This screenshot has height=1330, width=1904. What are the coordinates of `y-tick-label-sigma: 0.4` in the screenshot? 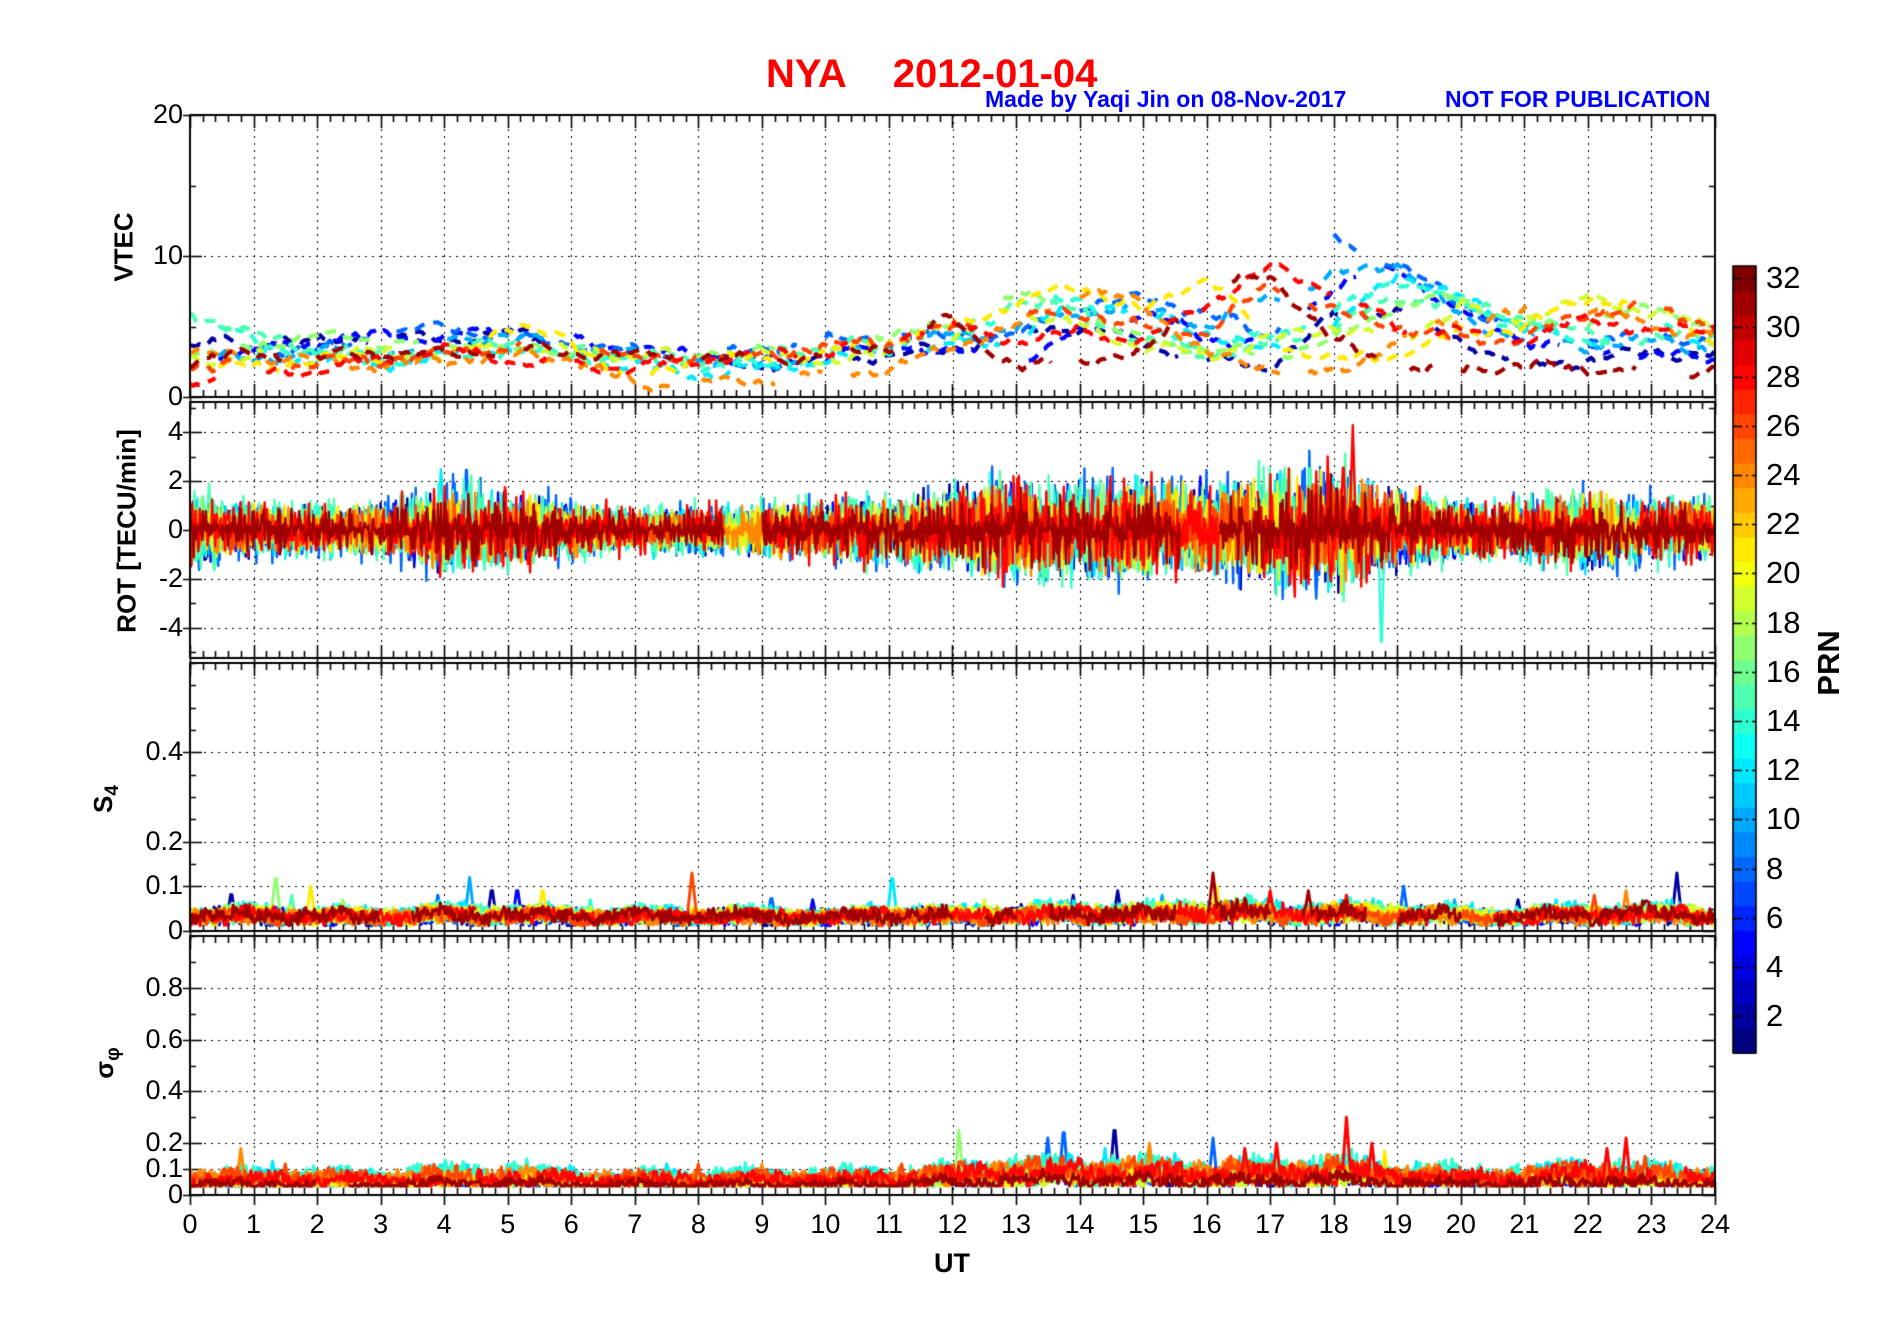 It's located at (164, 1090).